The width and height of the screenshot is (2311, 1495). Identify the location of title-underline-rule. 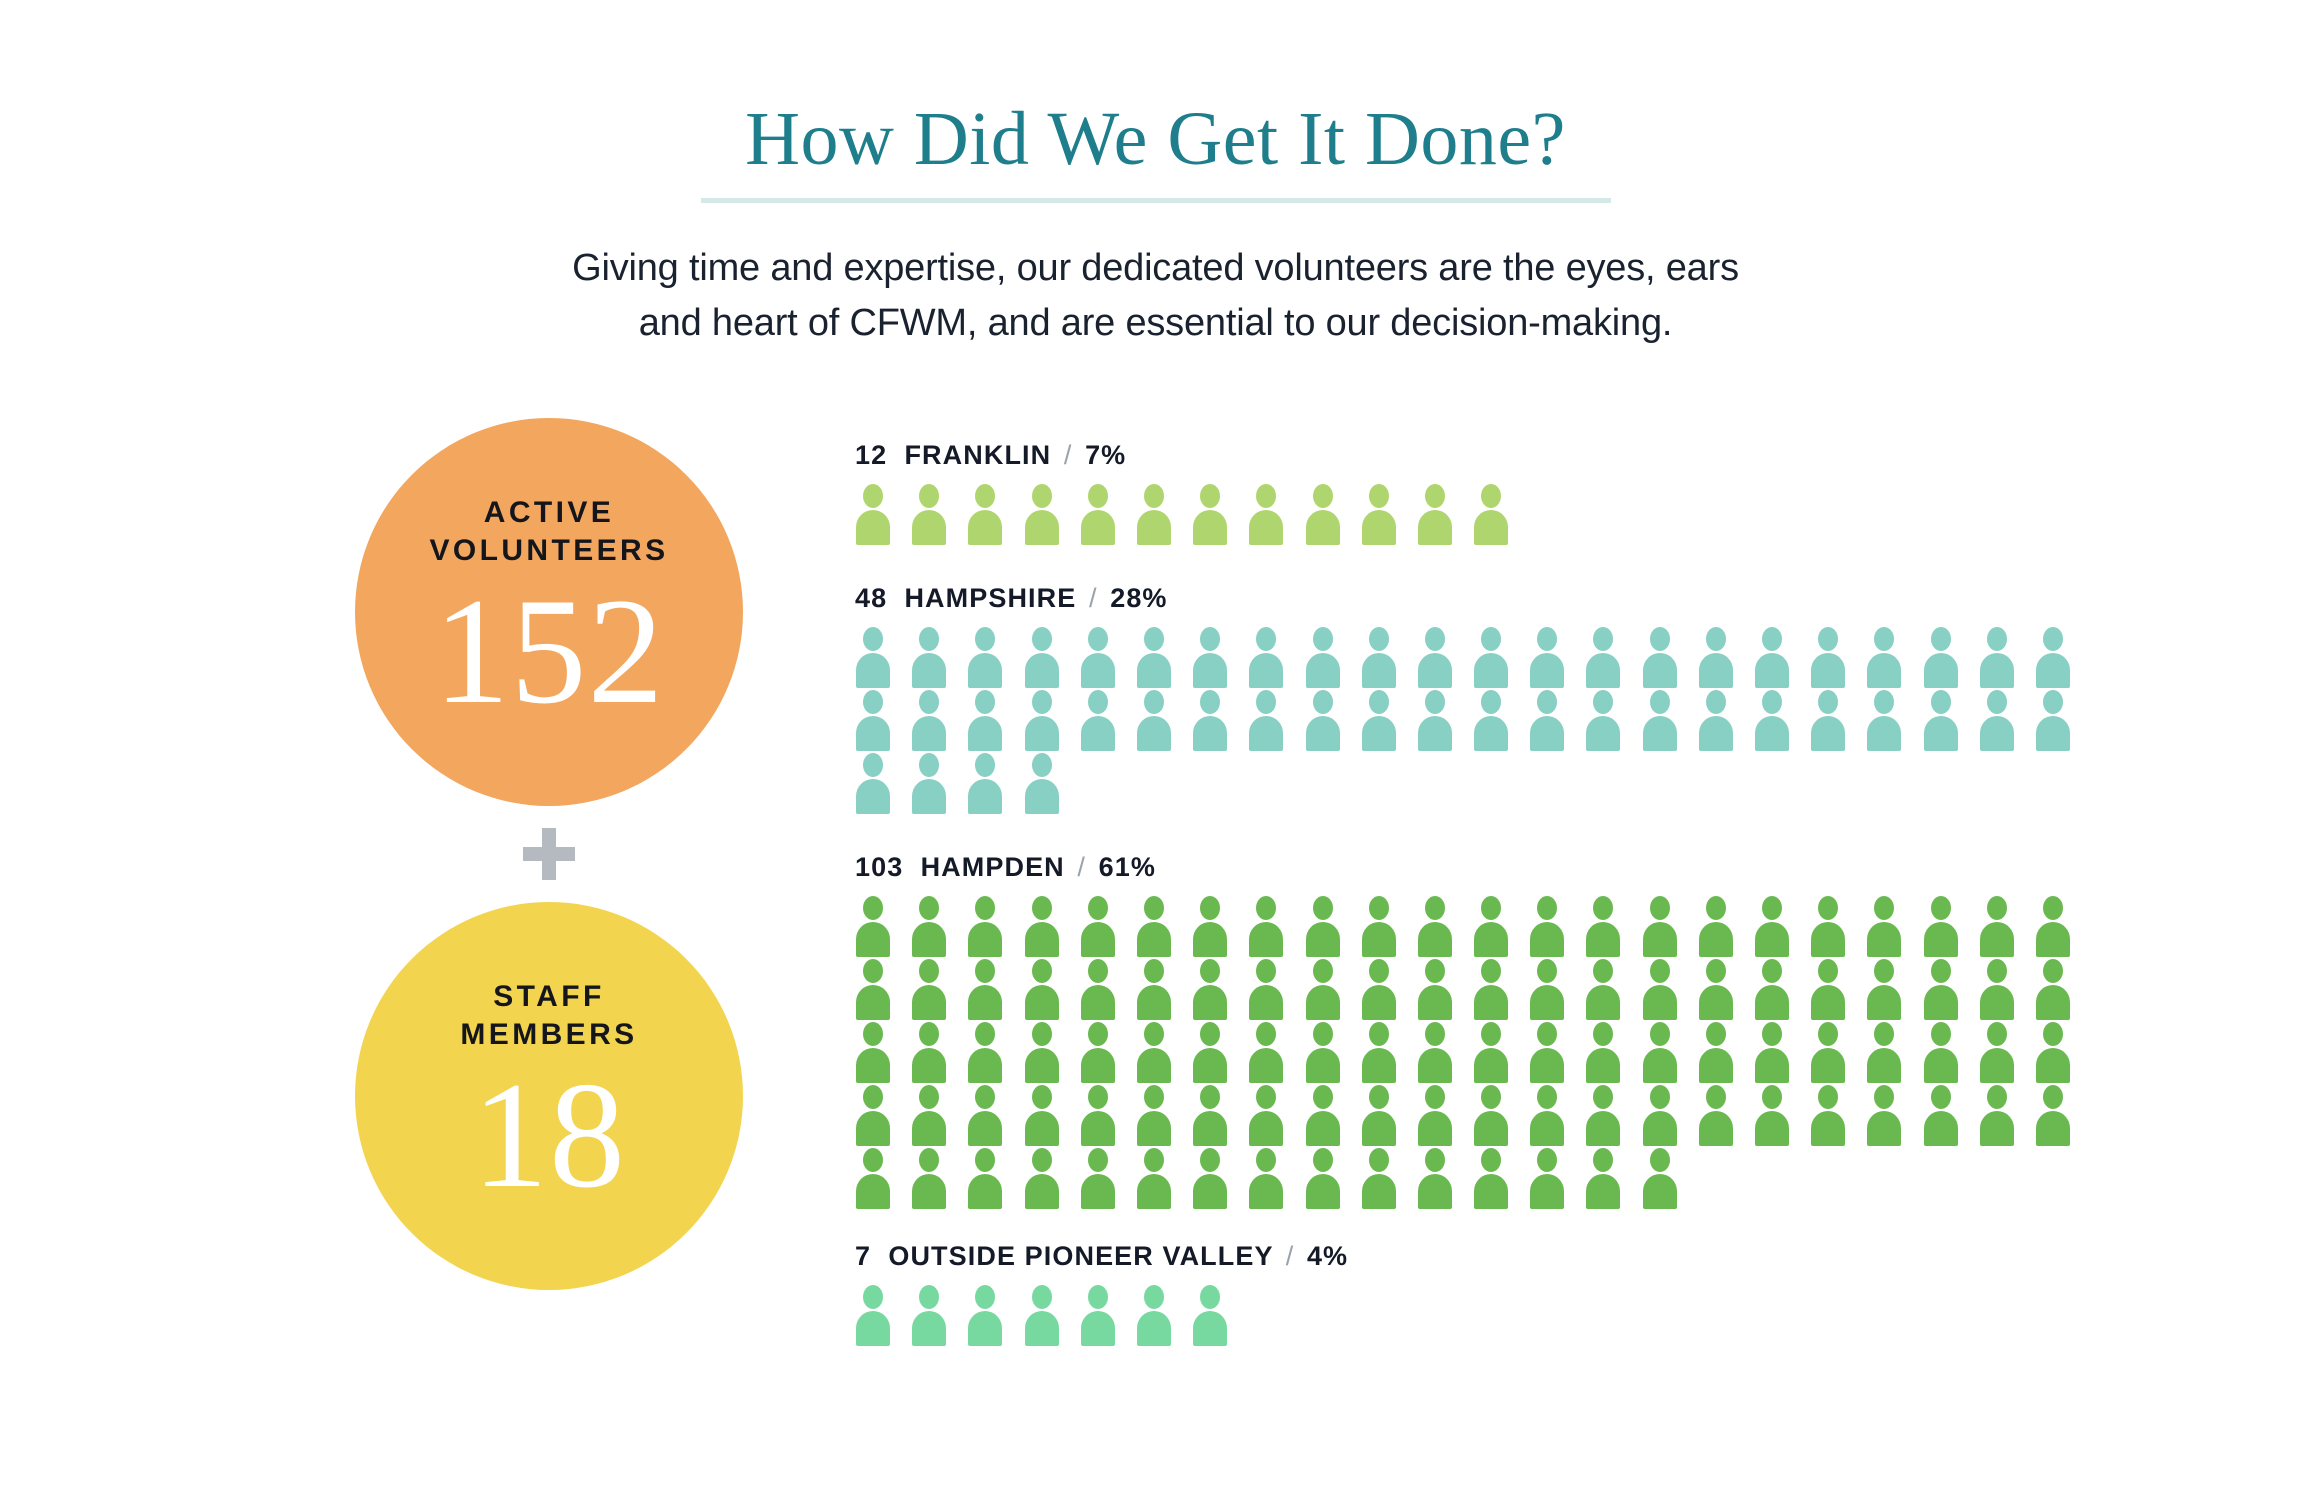
(1155, 200).